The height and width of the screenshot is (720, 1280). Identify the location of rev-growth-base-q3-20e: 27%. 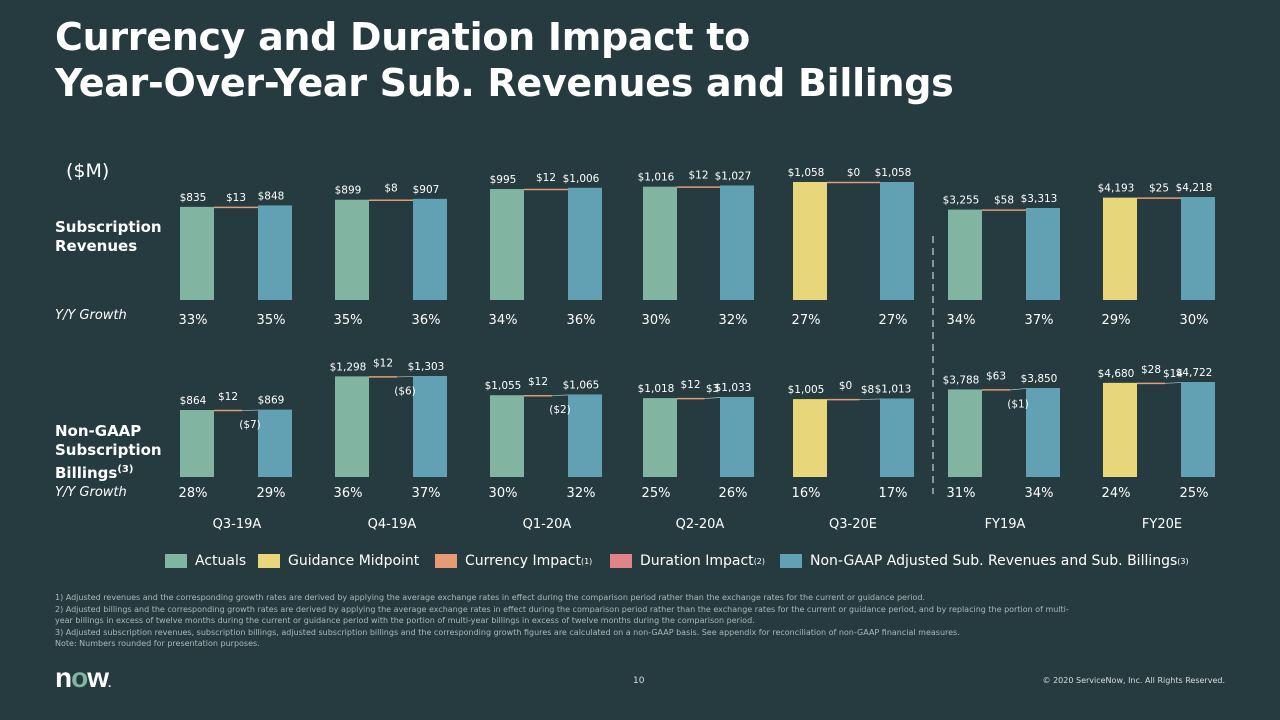
(806, 320).